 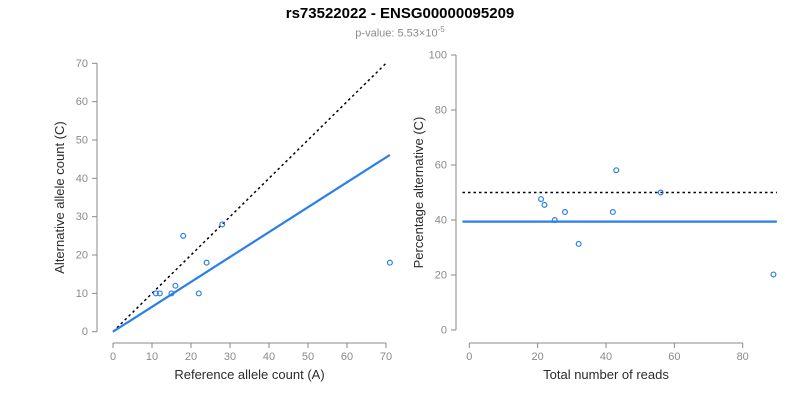 I want to click on y-tick-label: 30, so click(x=82, y=217).